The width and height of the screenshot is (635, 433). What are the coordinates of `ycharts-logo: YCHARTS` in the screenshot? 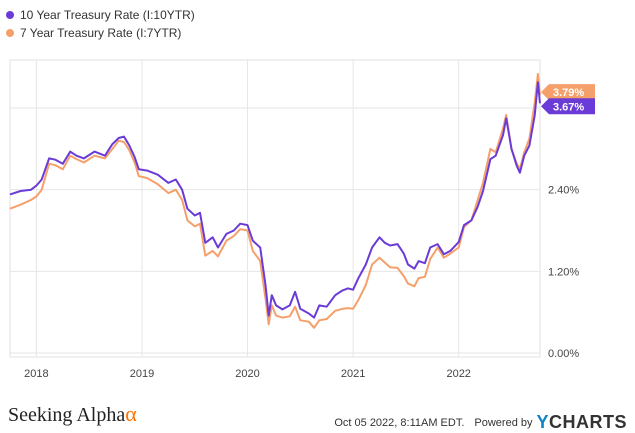 It's located at (581, 422).